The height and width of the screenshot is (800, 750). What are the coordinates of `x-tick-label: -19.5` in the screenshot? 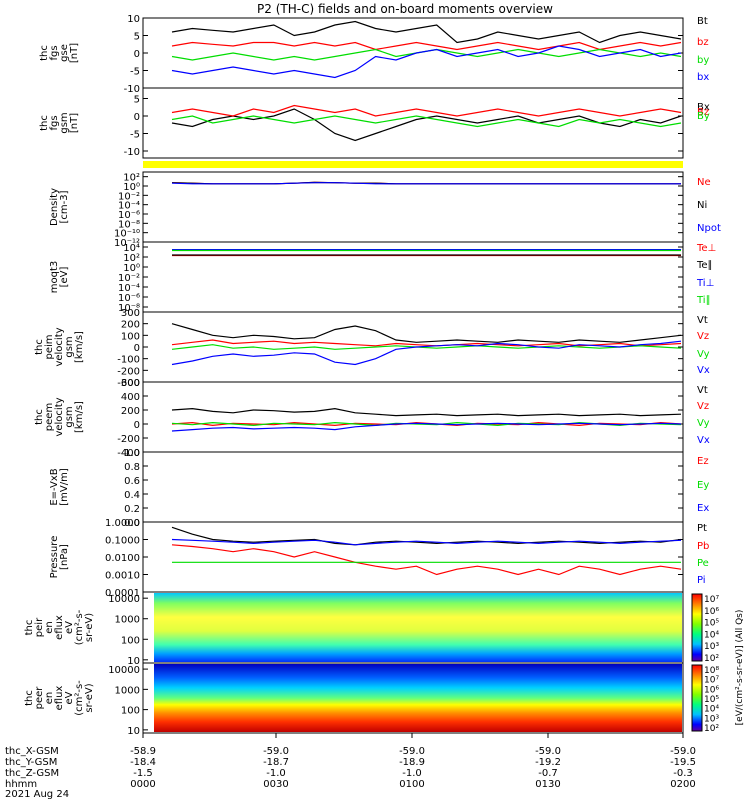 It's located at (683, 762).